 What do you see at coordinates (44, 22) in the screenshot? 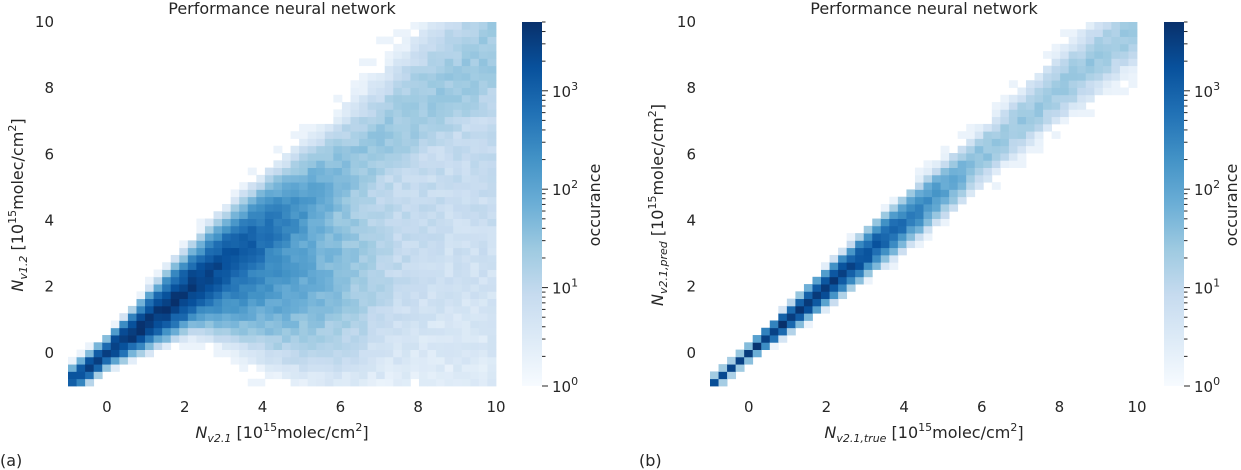
I see `y-tick-label: 10` at bounding box center [44, 22].